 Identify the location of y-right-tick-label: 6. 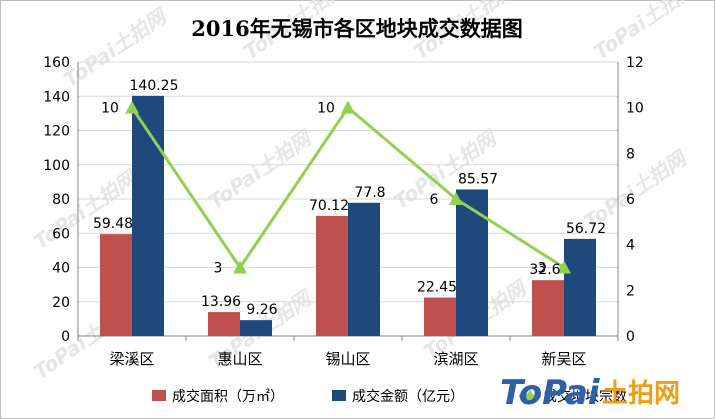
(630, 200).